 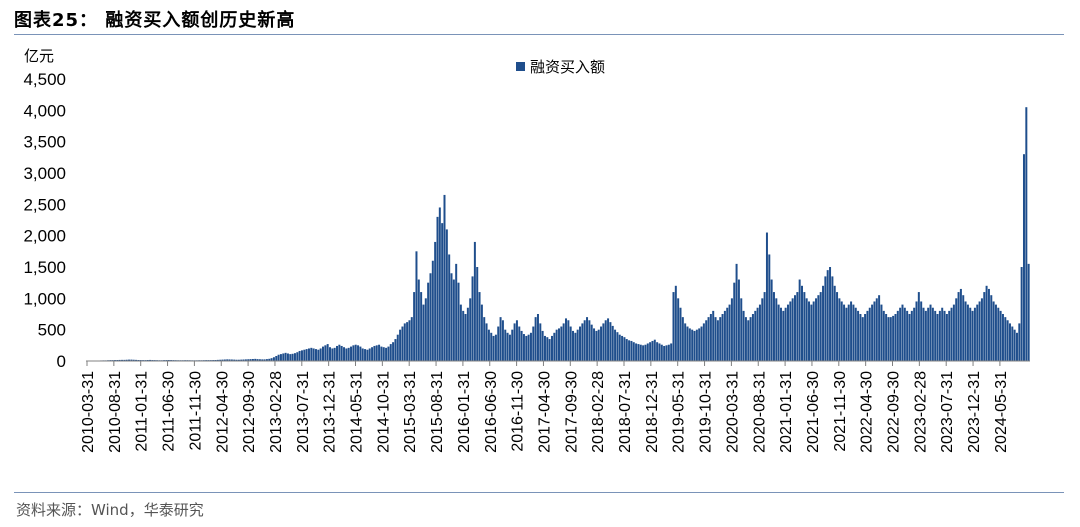 What do you see at coordinates (947, 412) in the screenshot?
I see `x-tick-label: 2023-07-31` at bounding box center [947, 412].